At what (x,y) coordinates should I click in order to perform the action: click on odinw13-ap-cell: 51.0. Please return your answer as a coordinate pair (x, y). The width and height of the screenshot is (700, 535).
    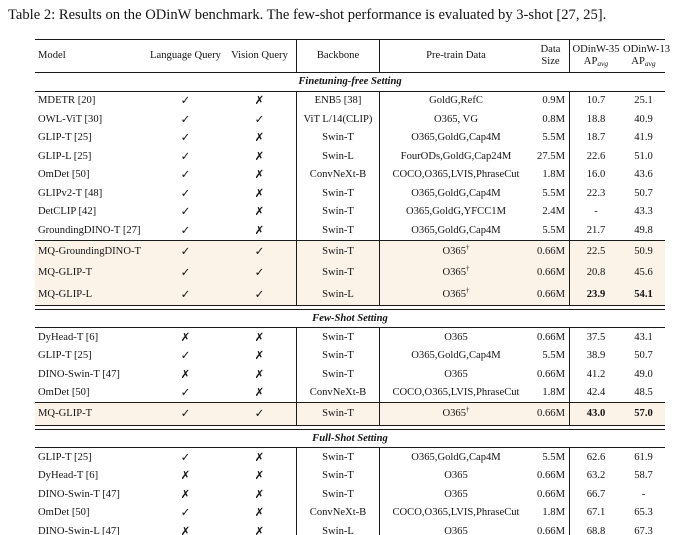
    Looking at the image, I should click on (643, 156).